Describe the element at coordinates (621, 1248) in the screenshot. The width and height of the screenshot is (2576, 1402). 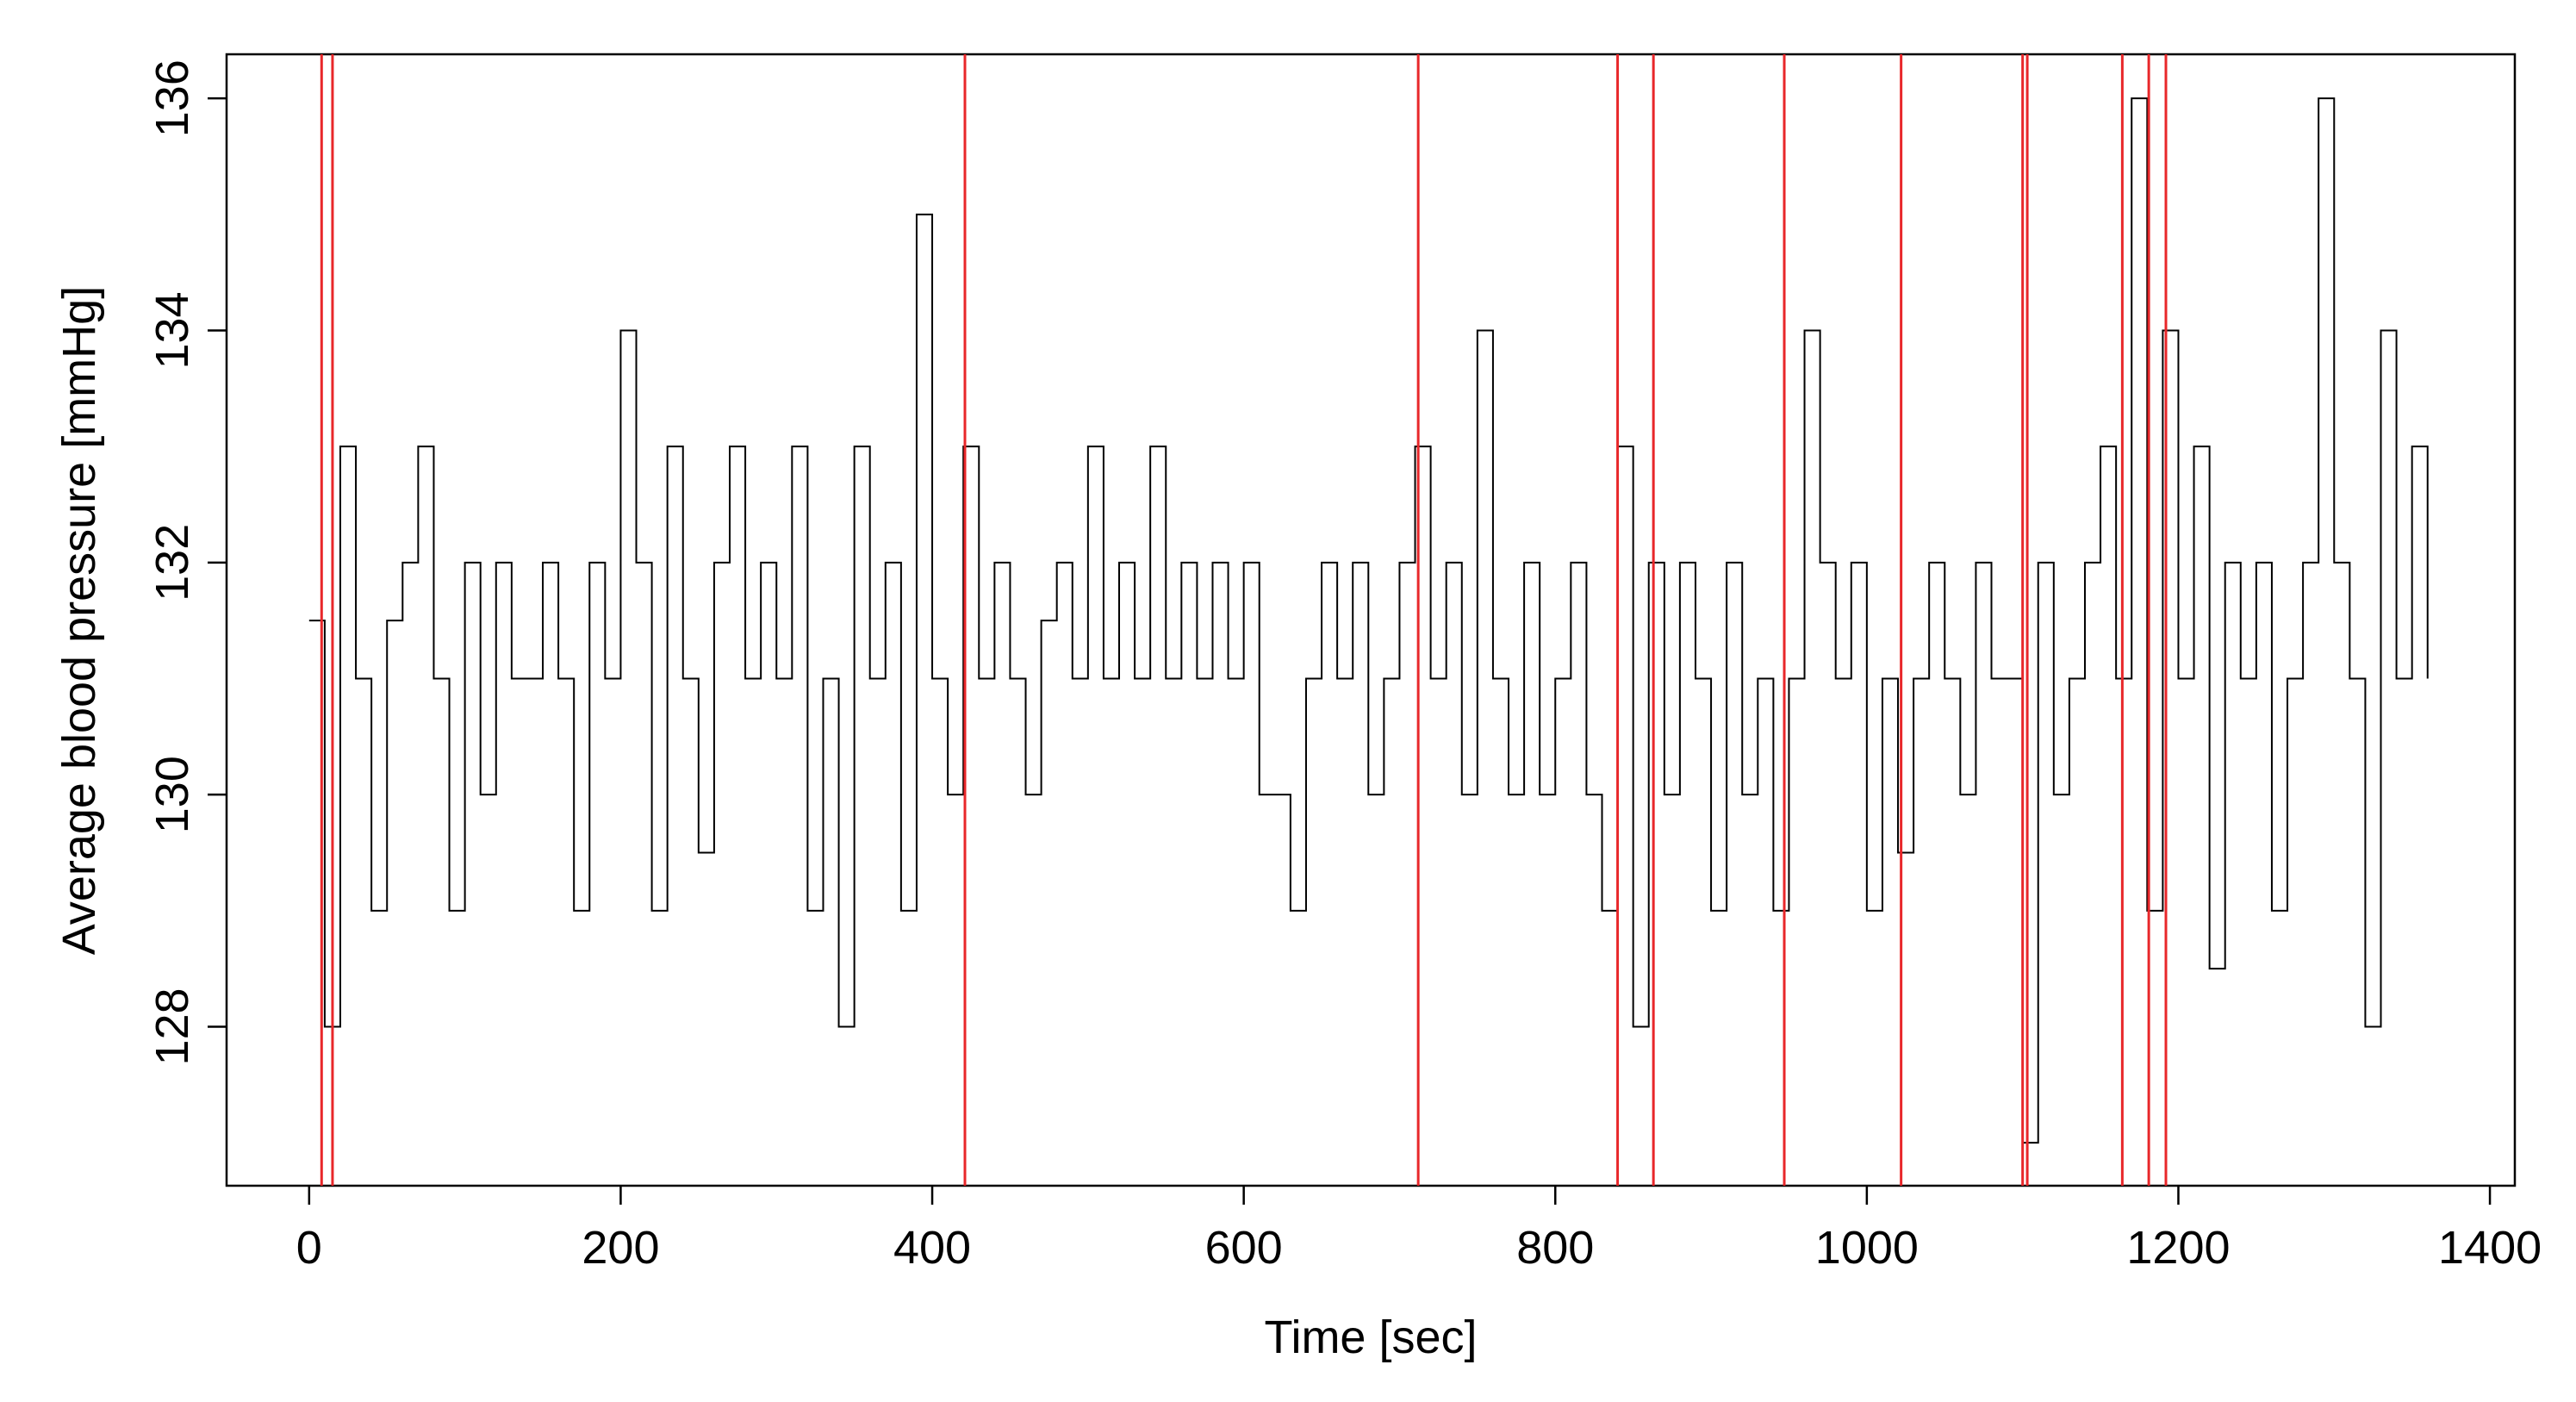
I see `x-tick-label: 200` at that location.